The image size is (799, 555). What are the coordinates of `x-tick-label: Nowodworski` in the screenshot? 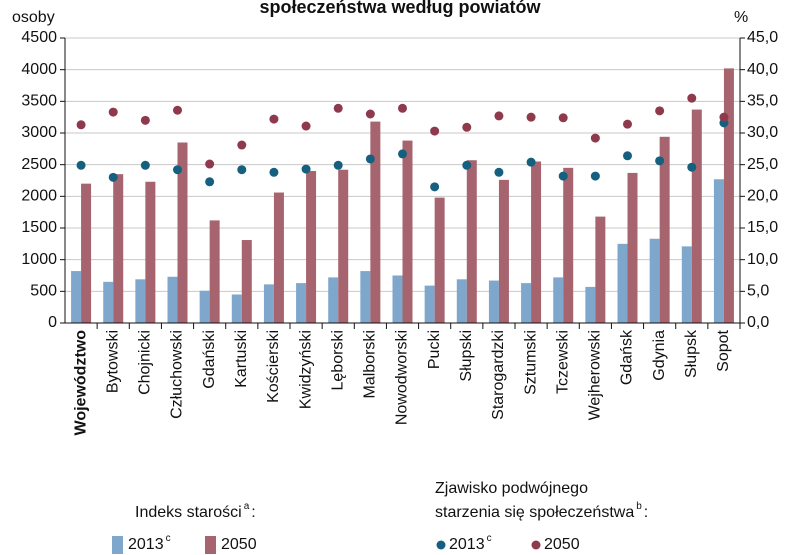 It's located at (402, 377).